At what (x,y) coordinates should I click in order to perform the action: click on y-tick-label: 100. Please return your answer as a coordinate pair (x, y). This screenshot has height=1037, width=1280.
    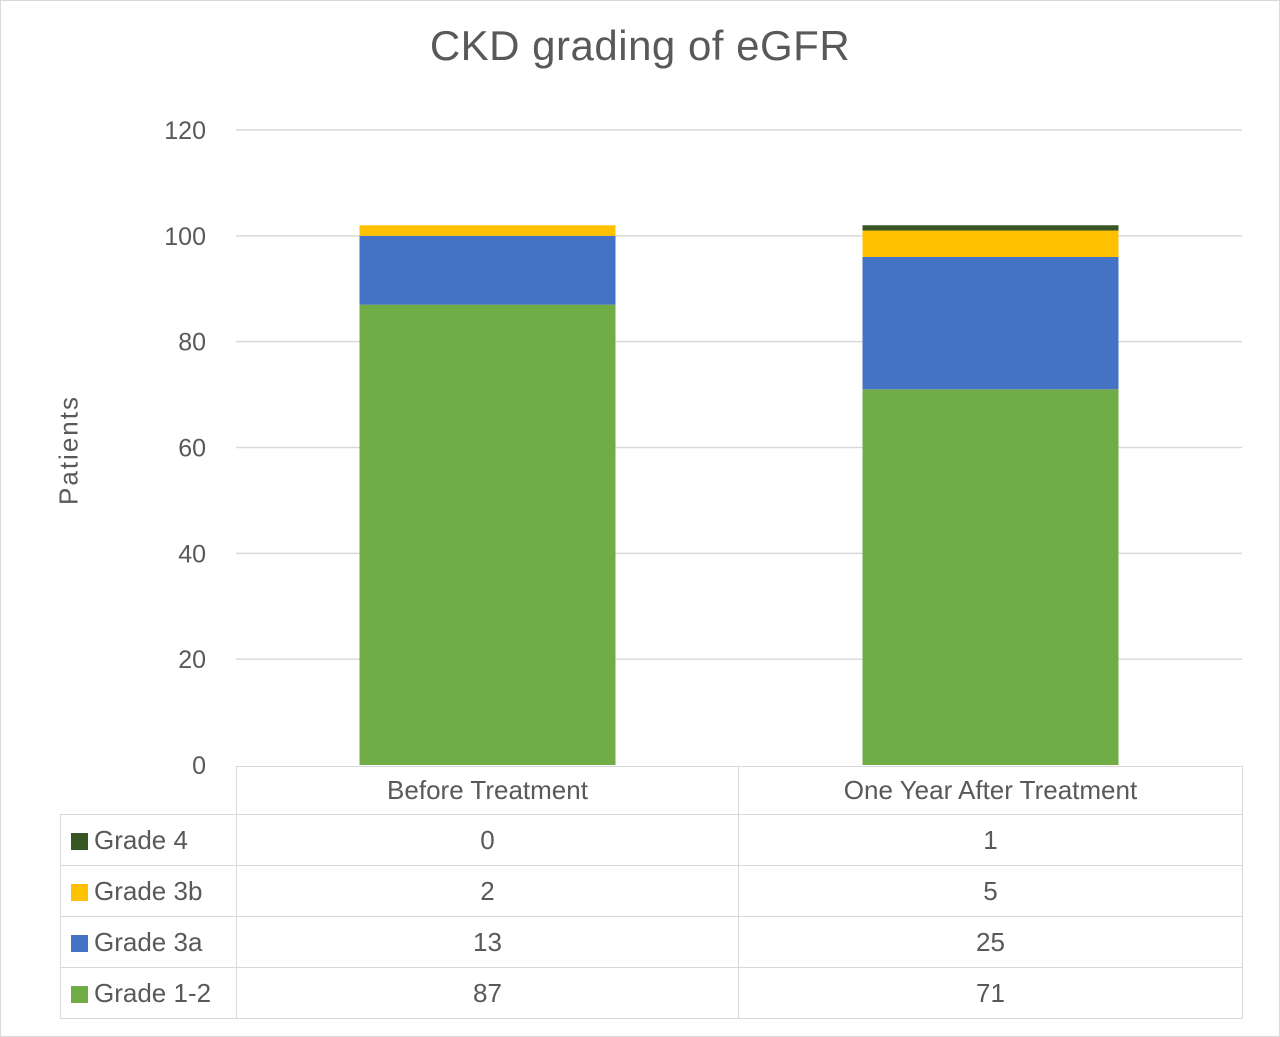
    Looking at the image, I should click on (185, 237).